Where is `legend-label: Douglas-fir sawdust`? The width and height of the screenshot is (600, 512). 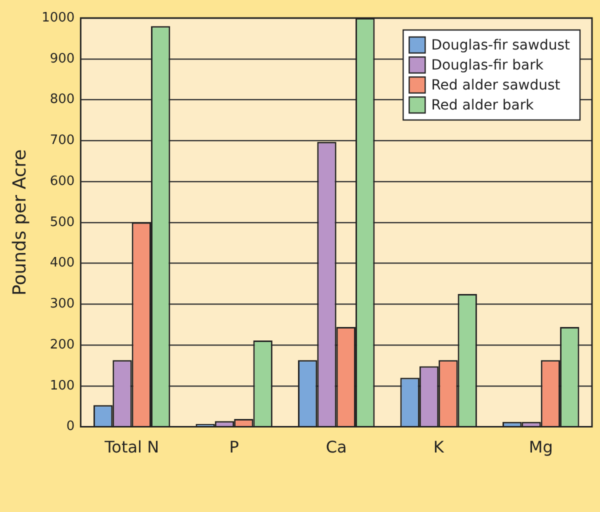 legend-label: Douglas-fir sawdust is located at coordinates (501, 46).